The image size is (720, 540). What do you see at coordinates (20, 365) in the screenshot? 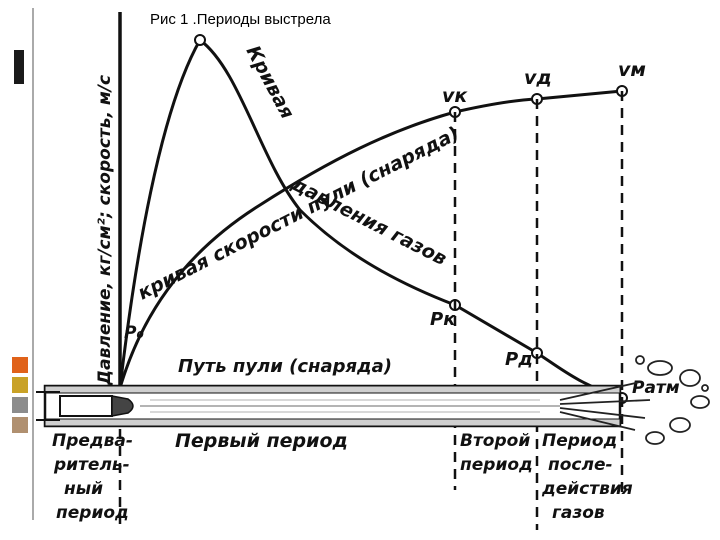
I see `deco-square-orange` at bounding box center [20, 365].